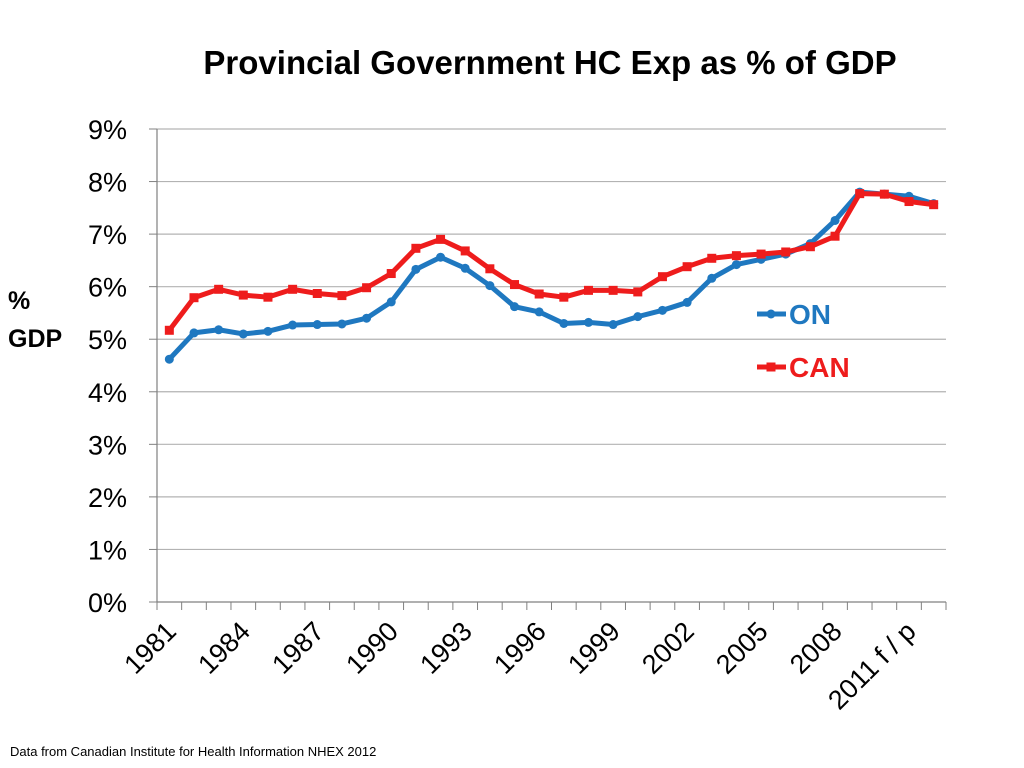 The width and height of the screenshot is (1024, 768). I want to click on x-tick-label: 1996, so click(520, 648).